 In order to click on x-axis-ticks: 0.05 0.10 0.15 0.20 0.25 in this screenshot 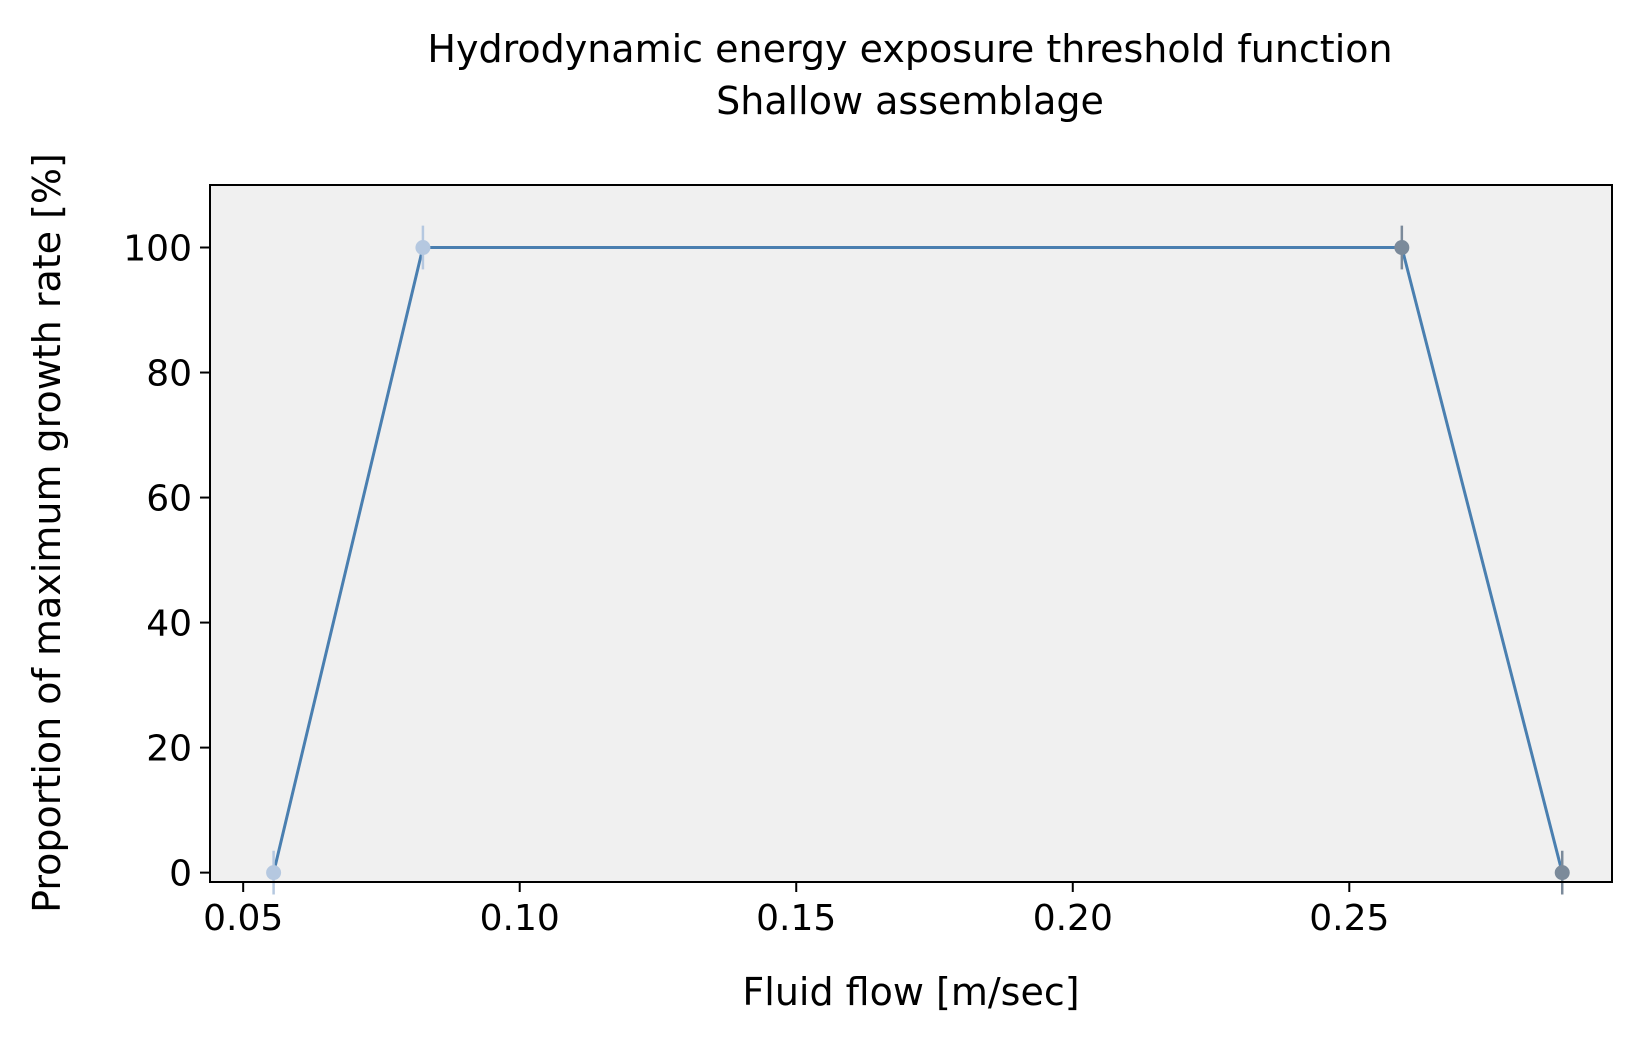, I will do `click(796, 910)`.